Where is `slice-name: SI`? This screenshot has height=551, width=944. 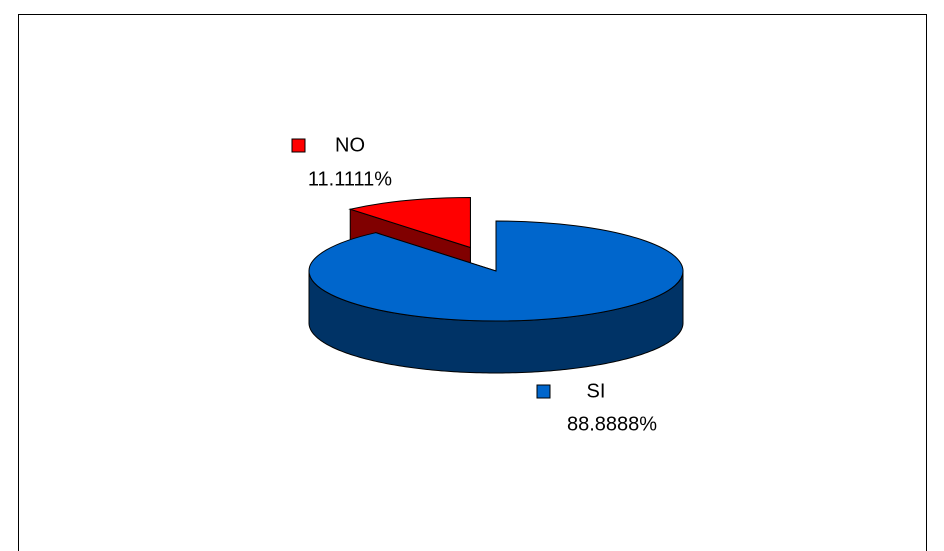
slice-name: SI is located at coordinates (596, 391).